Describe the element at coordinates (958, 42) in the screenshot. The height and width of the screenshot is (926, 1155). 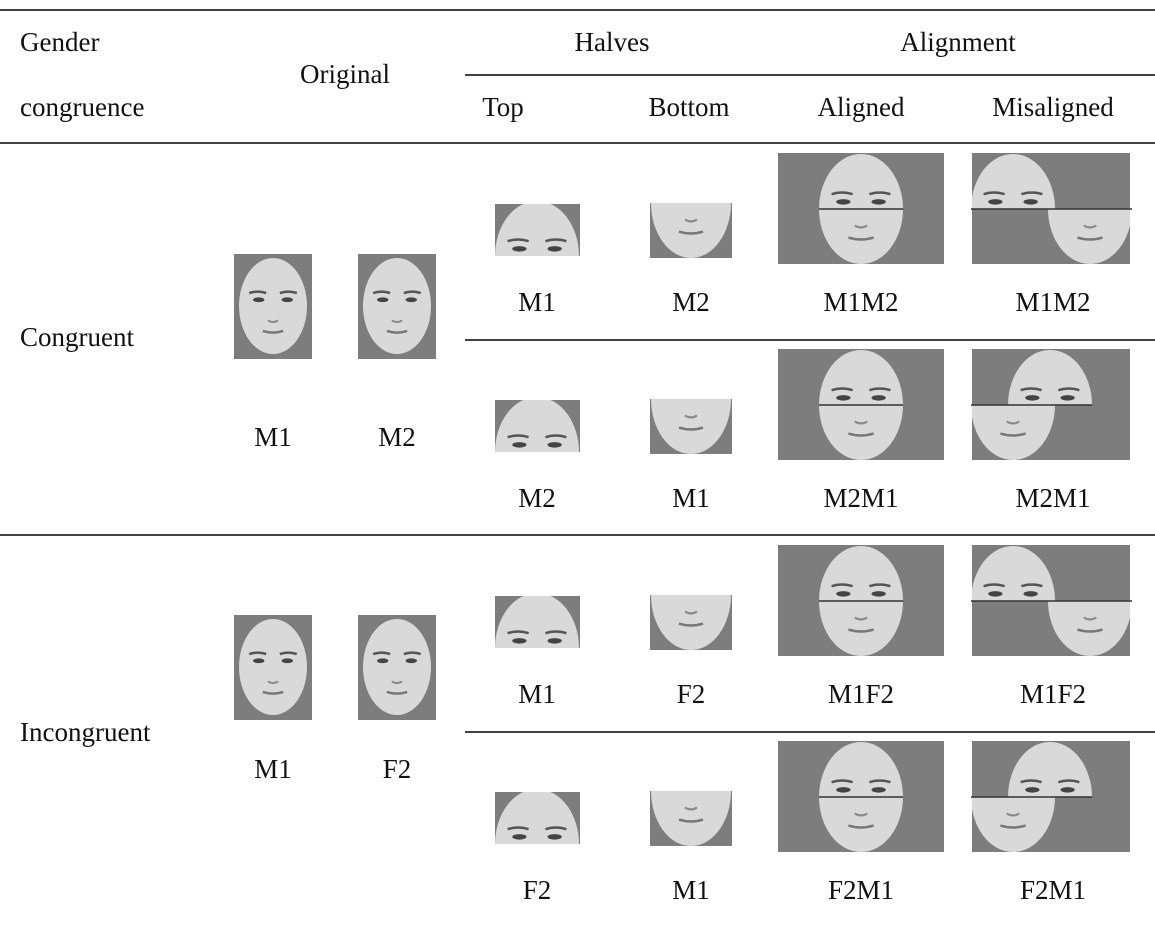
I see `header-cell: Alignment` at that location.